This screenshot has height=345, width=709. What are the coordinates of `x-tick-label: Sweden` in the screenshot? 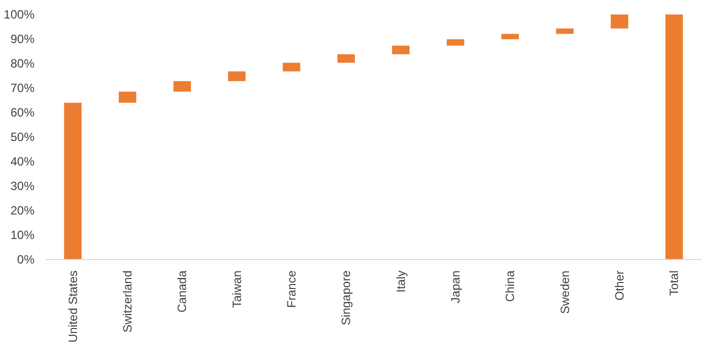 It's located at (565, 292).